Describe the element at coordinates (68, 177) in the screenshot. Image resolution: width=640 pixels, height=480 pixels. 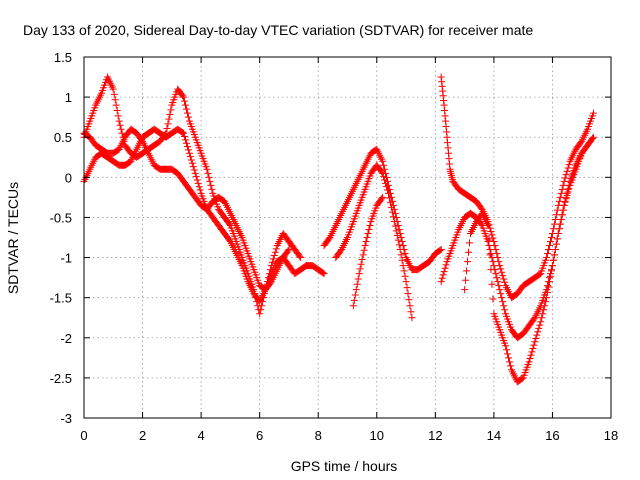
I see `y-tick-label: 0` at that location.